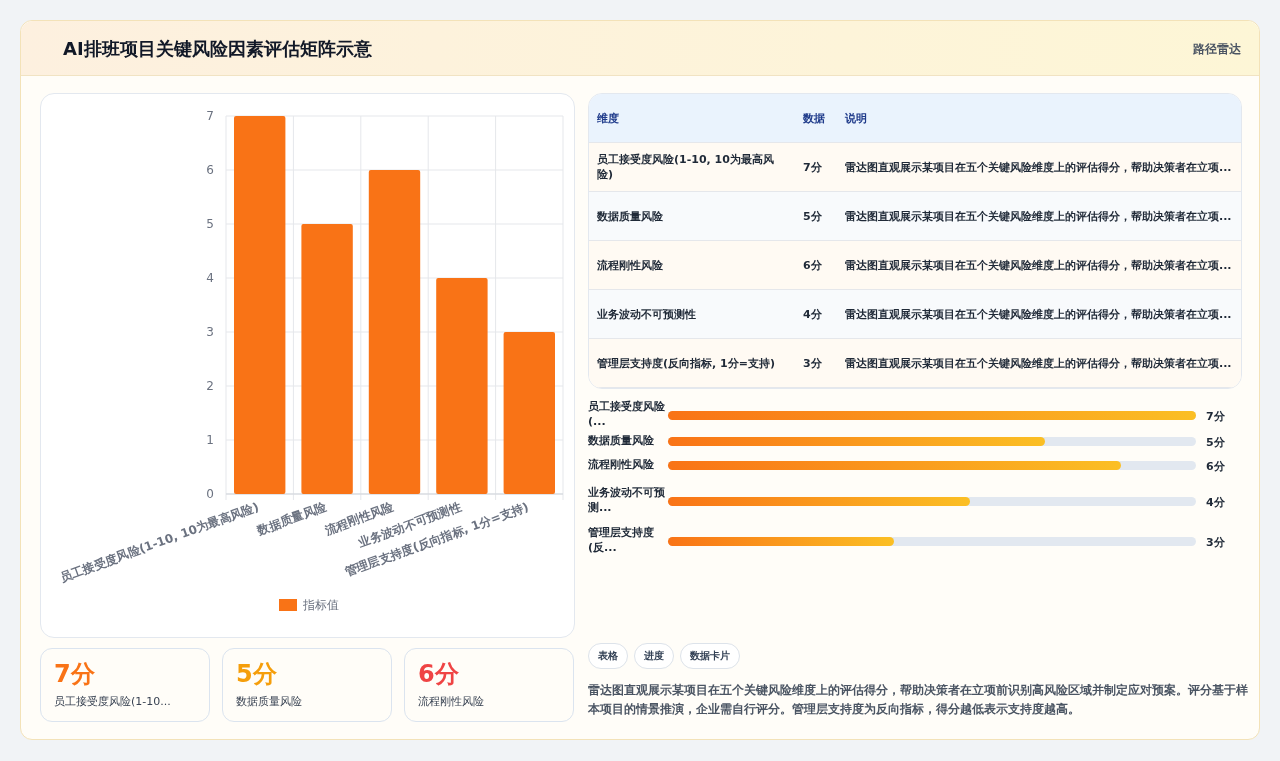 The height and width of the screenshot is (761, 1280). I want to click on y-tick-label: 数据质量风险, so click(621, 440).